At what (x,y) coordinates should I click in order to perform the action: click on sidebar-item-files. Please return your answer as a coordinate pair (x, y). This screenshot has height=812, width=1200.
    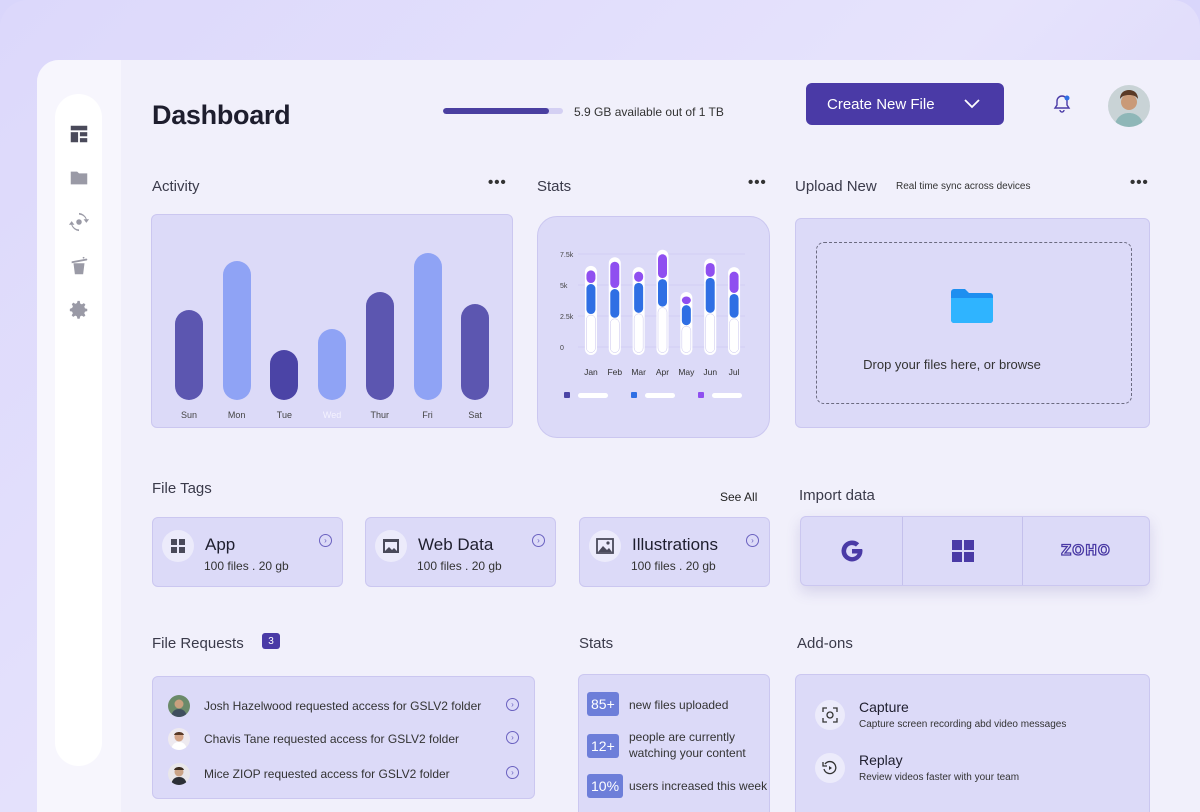
    Looking at the image, I should click on (79, 178).